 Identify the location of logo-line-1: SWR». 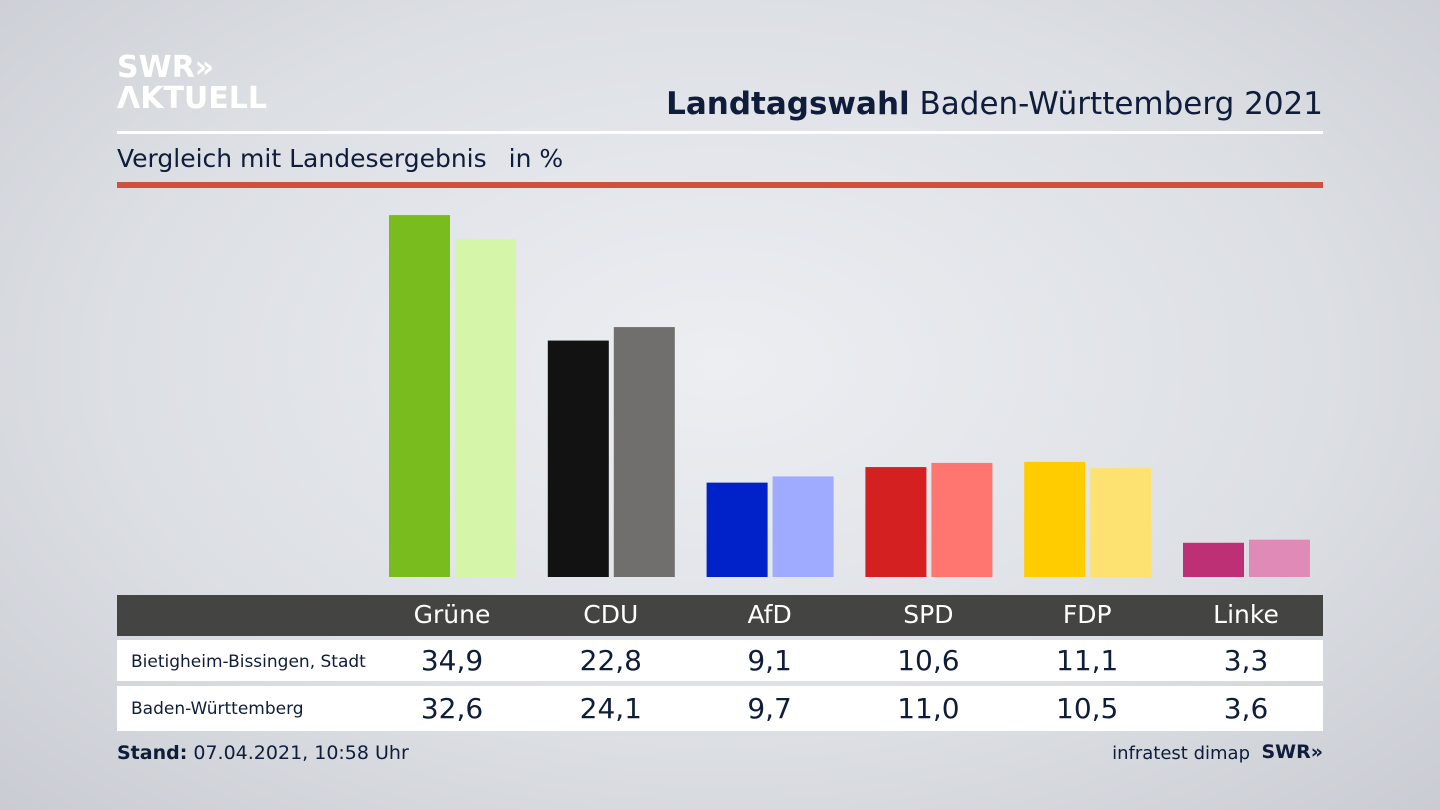
(166, 67).